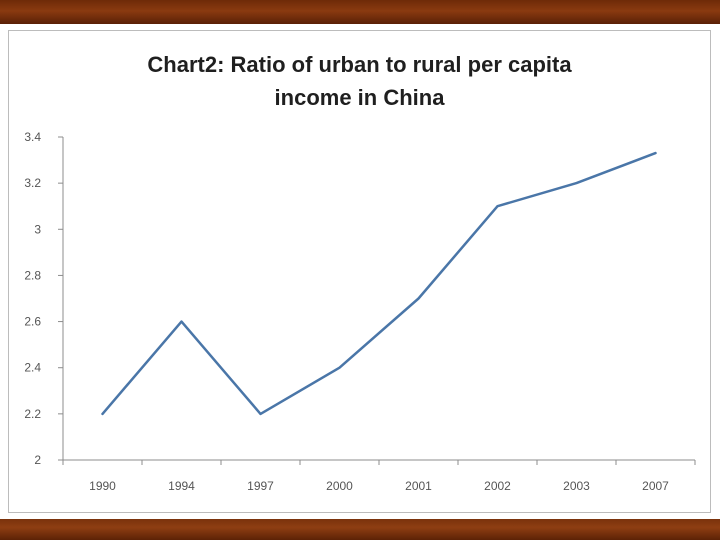  I want to click on y-tick-label: 2.4, so click(32, 368).